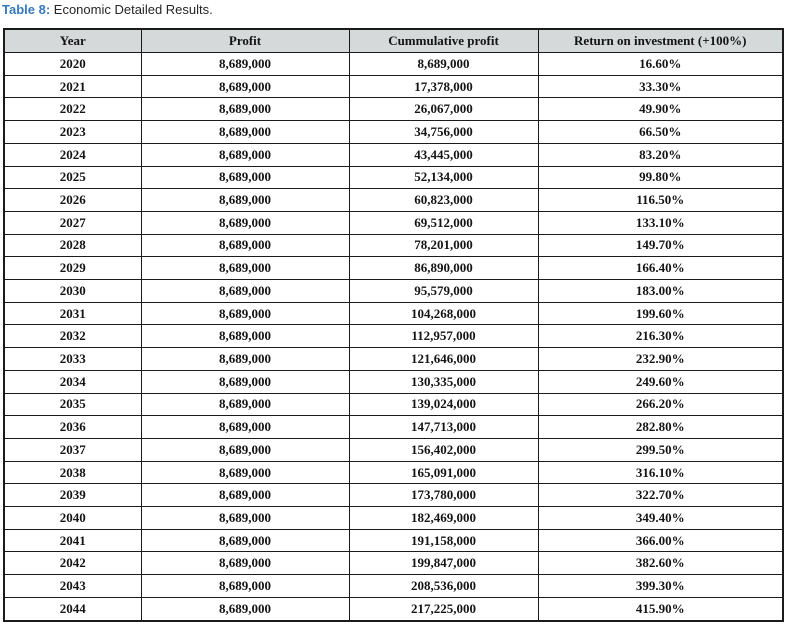 The width and height of the screenshot is (789, 626). I want to click on table-cell: 2029, so click(72, 268).